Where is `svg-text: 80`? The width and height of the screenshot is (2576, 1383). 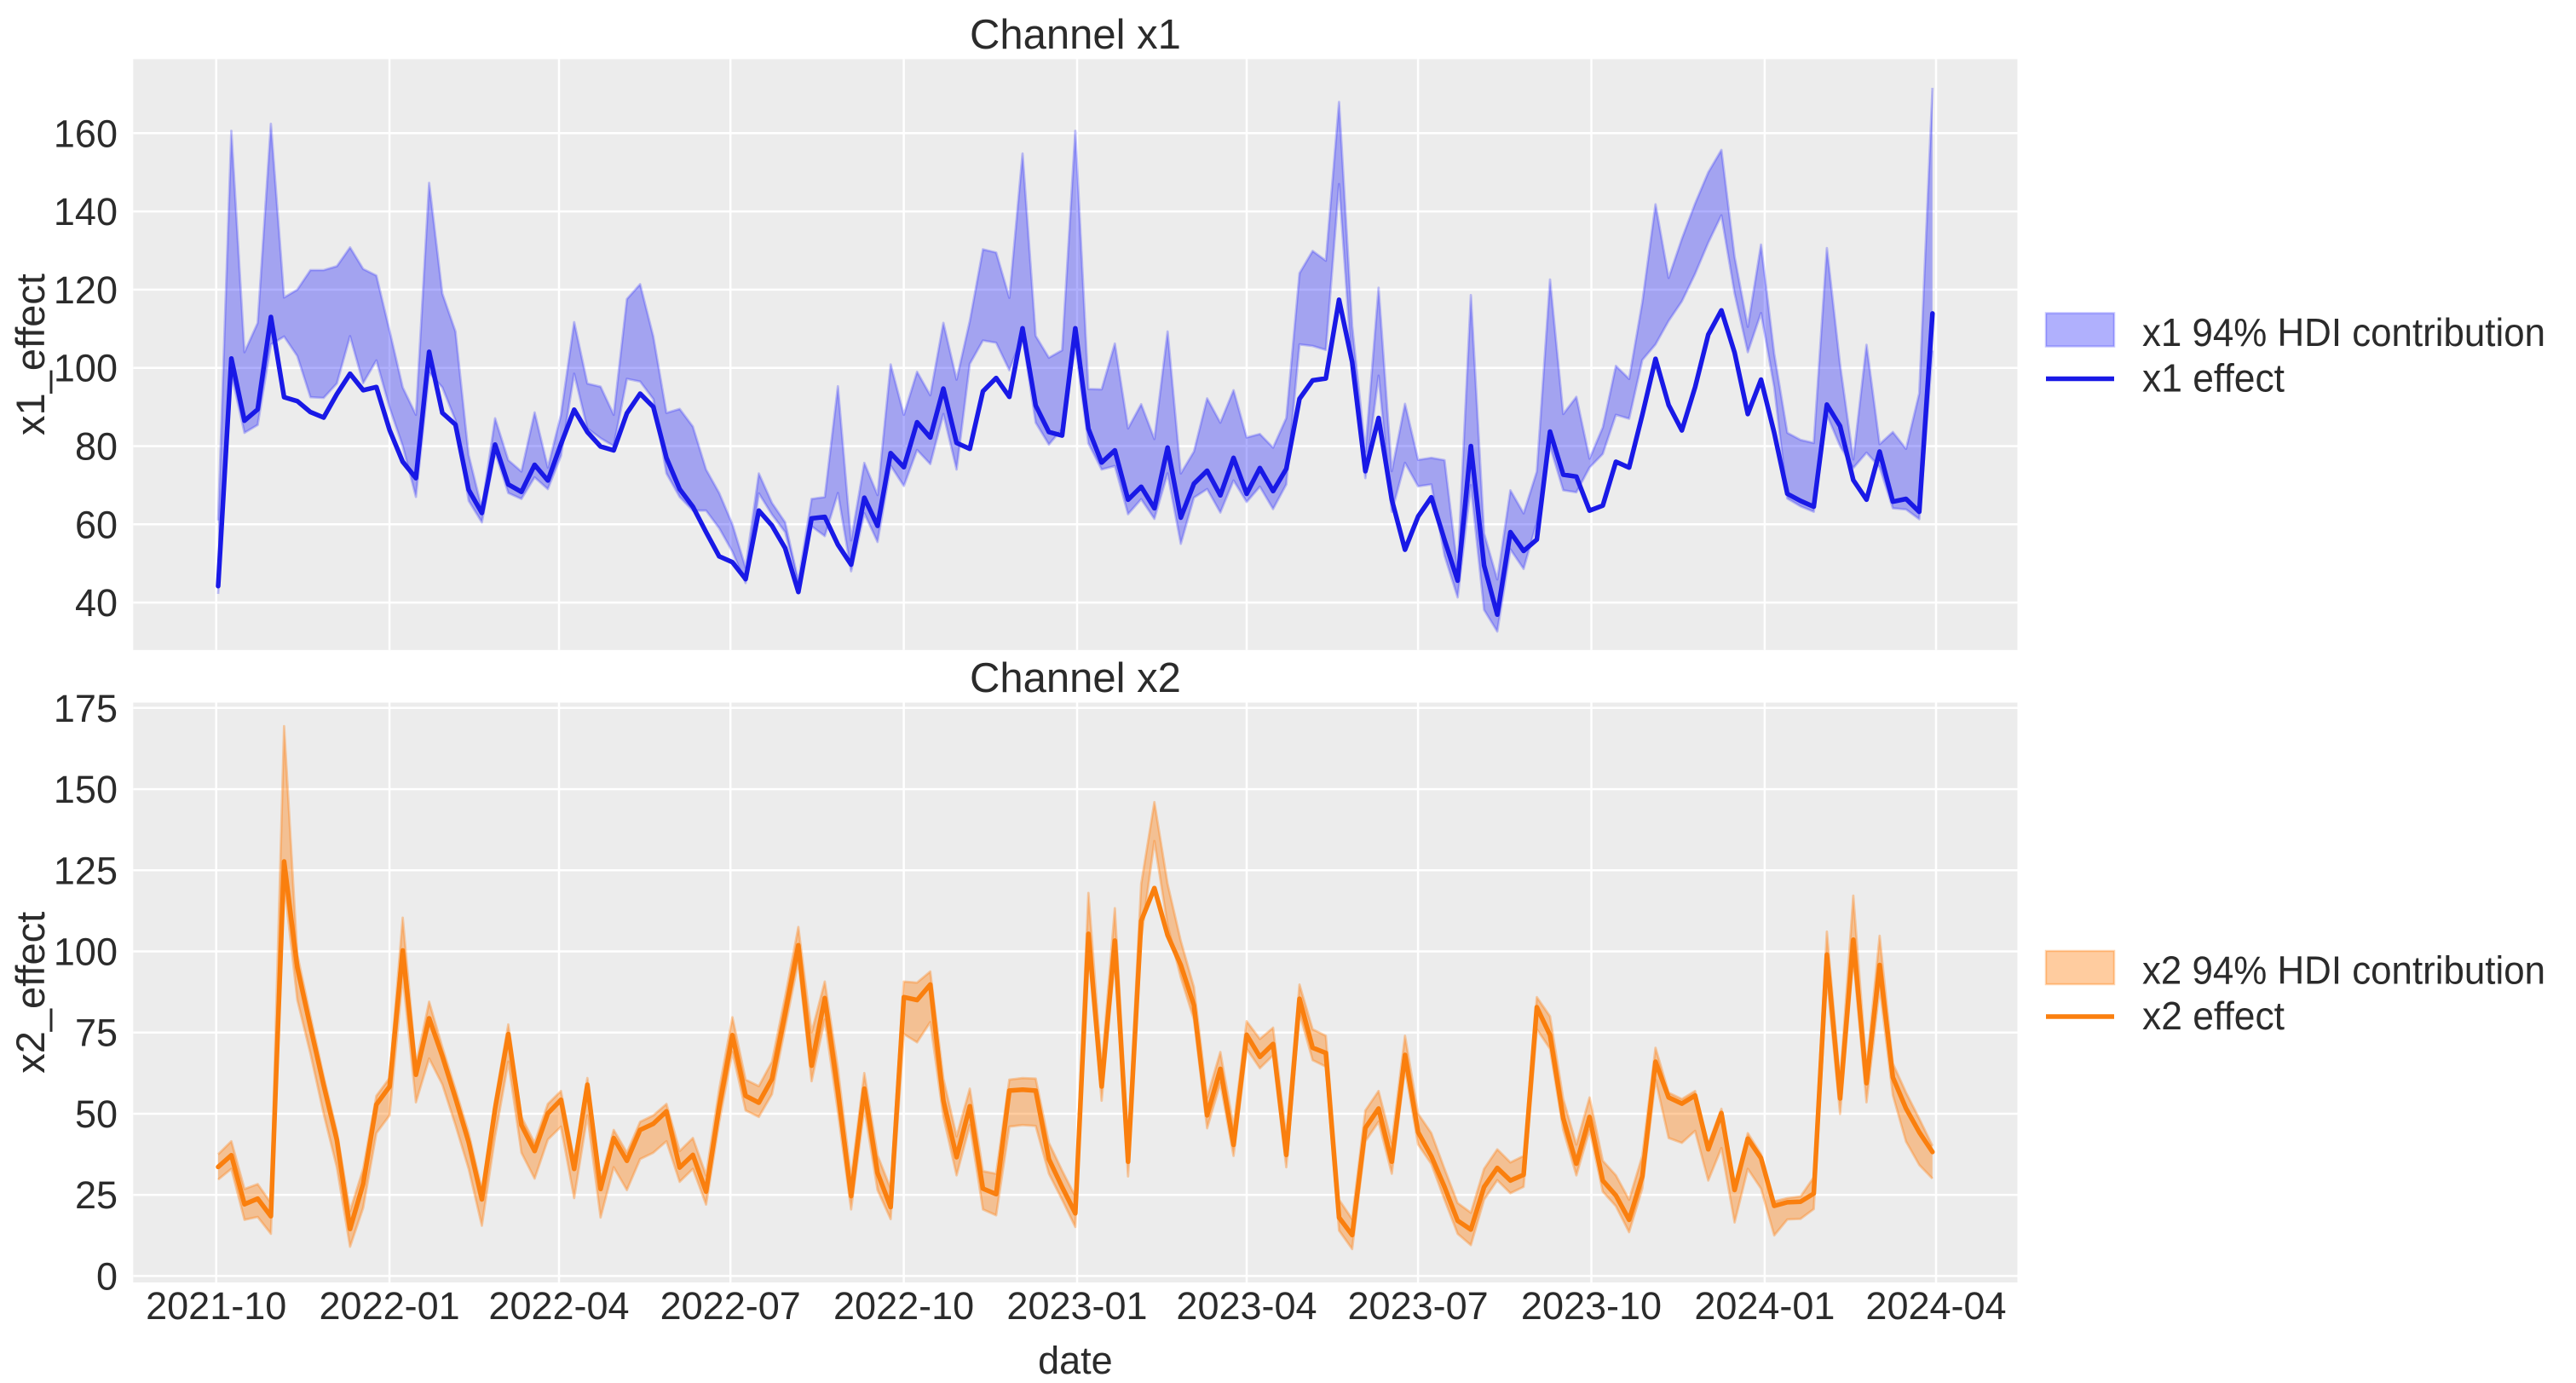 svg-text: 80 is located at coordinates (96, 447).